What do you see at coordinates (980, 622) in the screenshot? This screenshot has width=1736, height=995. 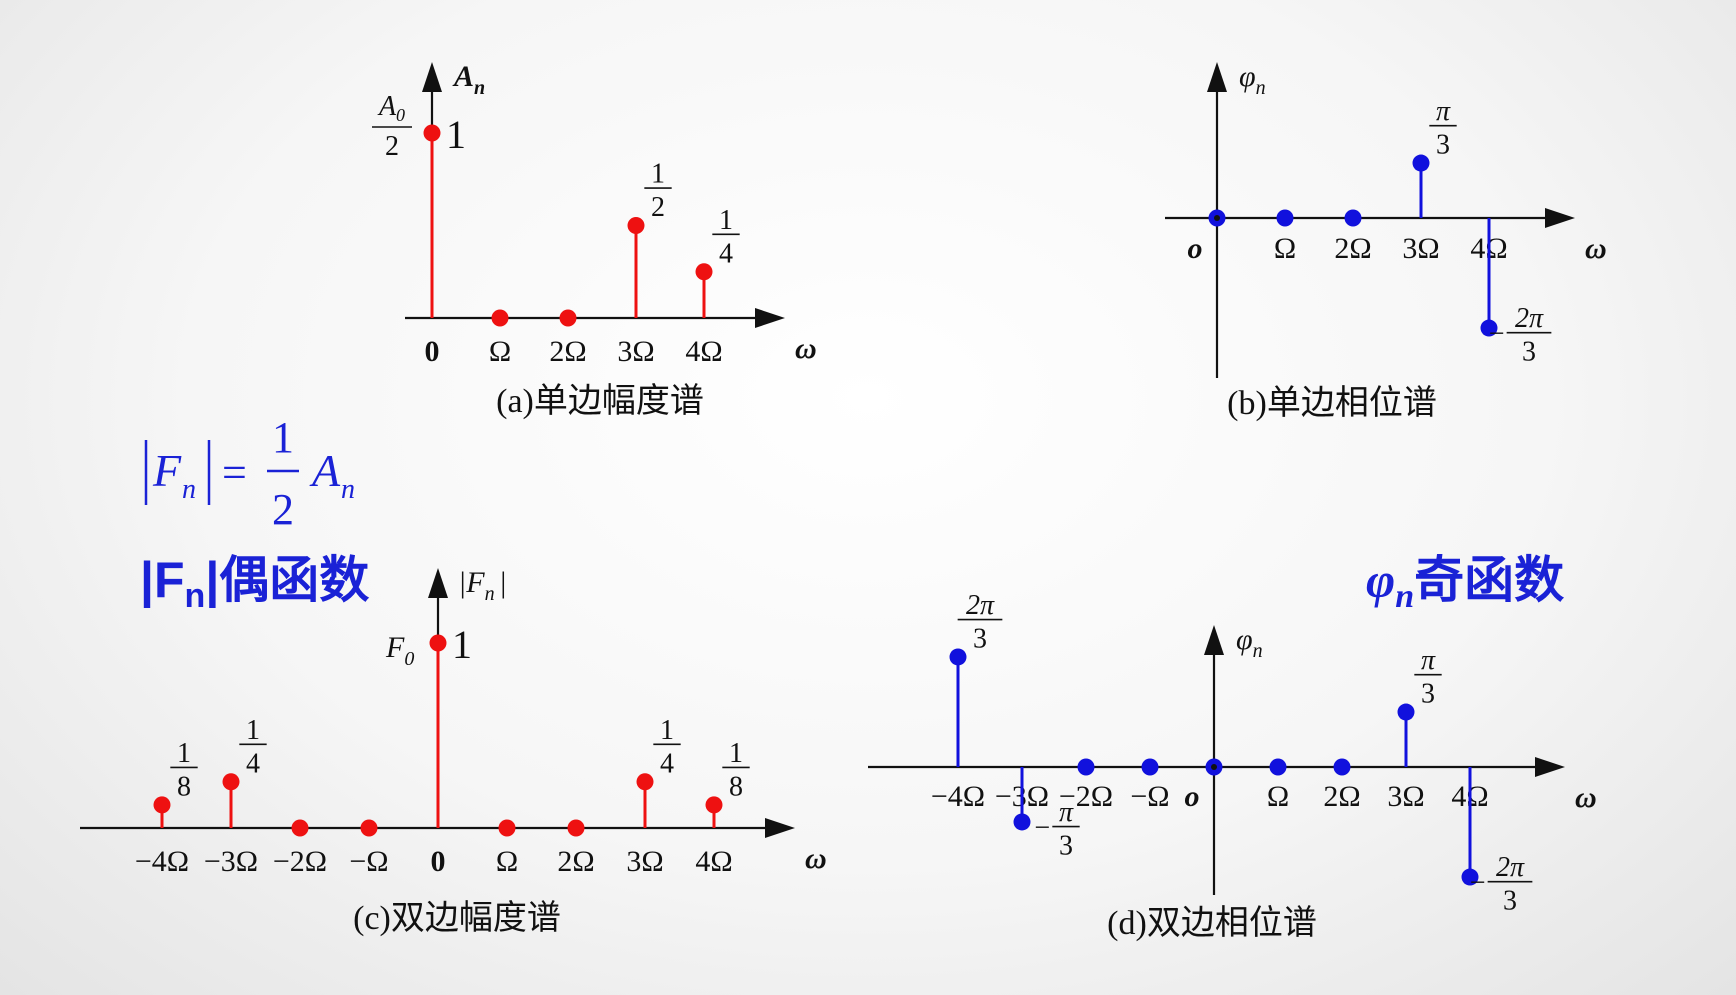 I see `data-label: 2π3` at bounding box center [980, 622].